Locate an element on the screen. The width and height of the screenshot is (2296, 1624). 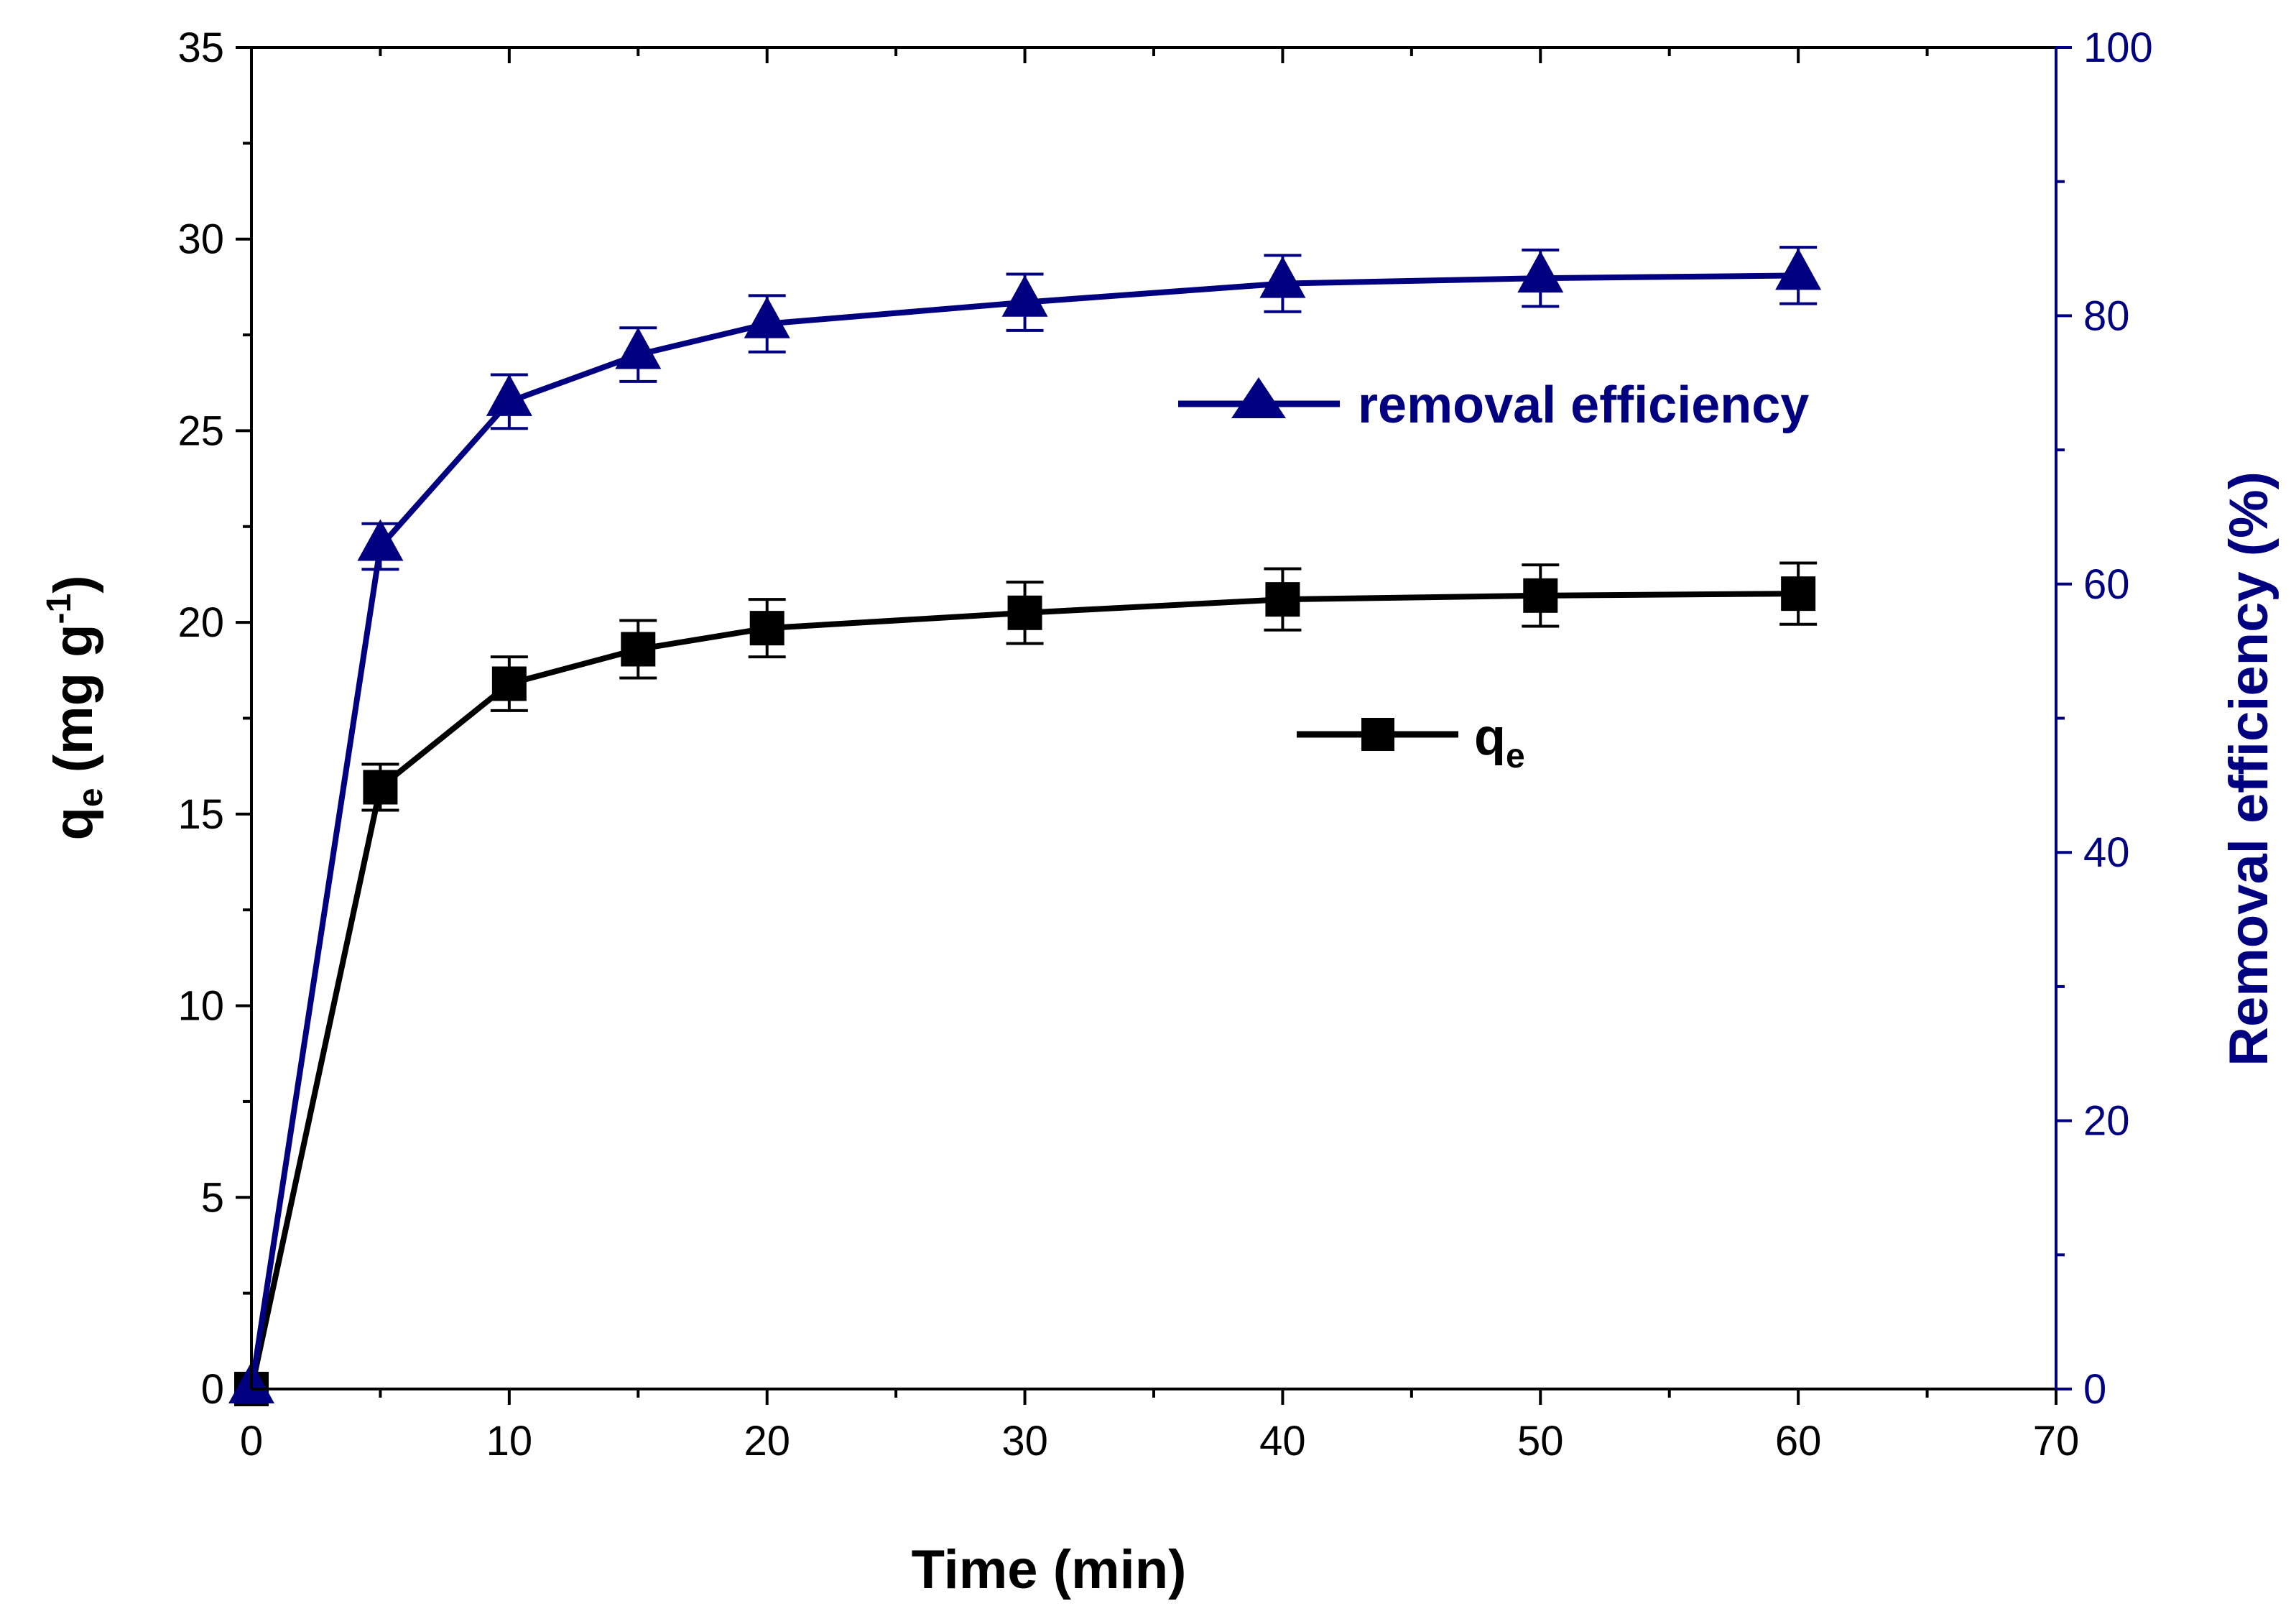
legend-label-removal-efficiency: removal efficiency is located at coordinates (1583, 405).